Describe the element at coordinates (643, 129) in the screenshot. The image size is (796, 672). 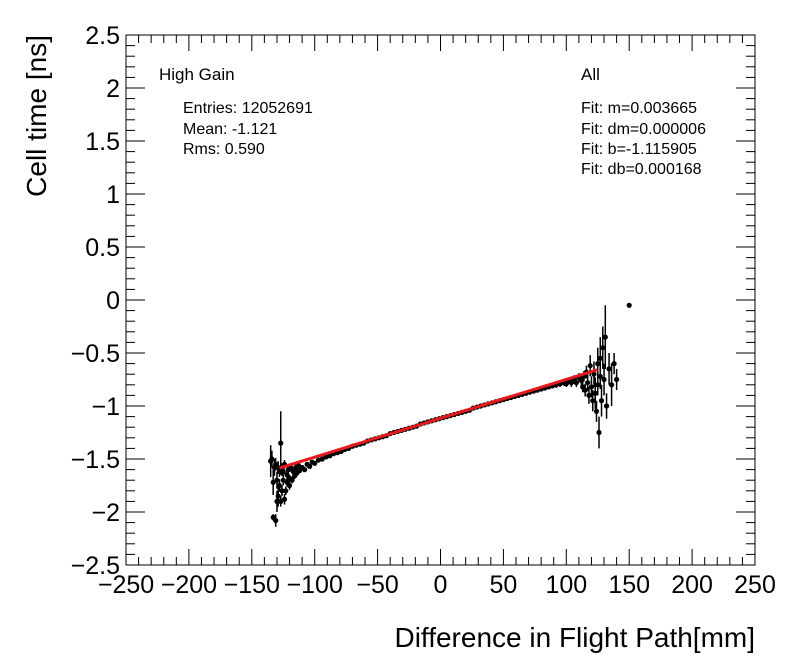
I see `fit-dm-stat: Fit: dm=0.000006` at that location.